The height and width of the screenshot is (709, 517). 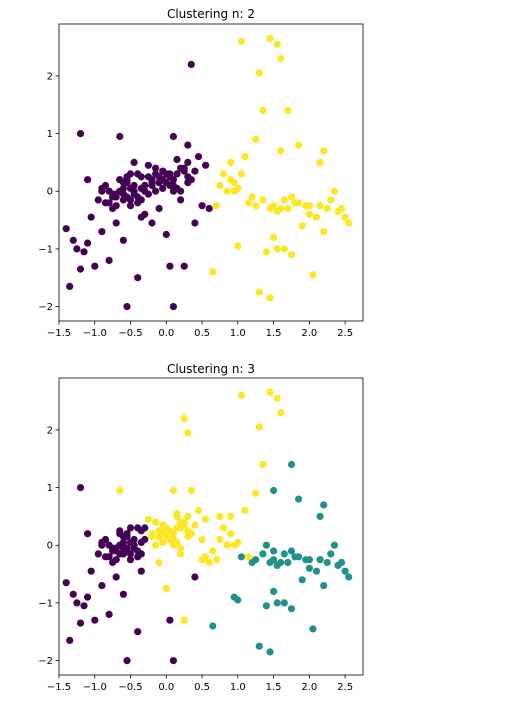 I want to click on y-tick-label: −1, so click(x=45, y=249).